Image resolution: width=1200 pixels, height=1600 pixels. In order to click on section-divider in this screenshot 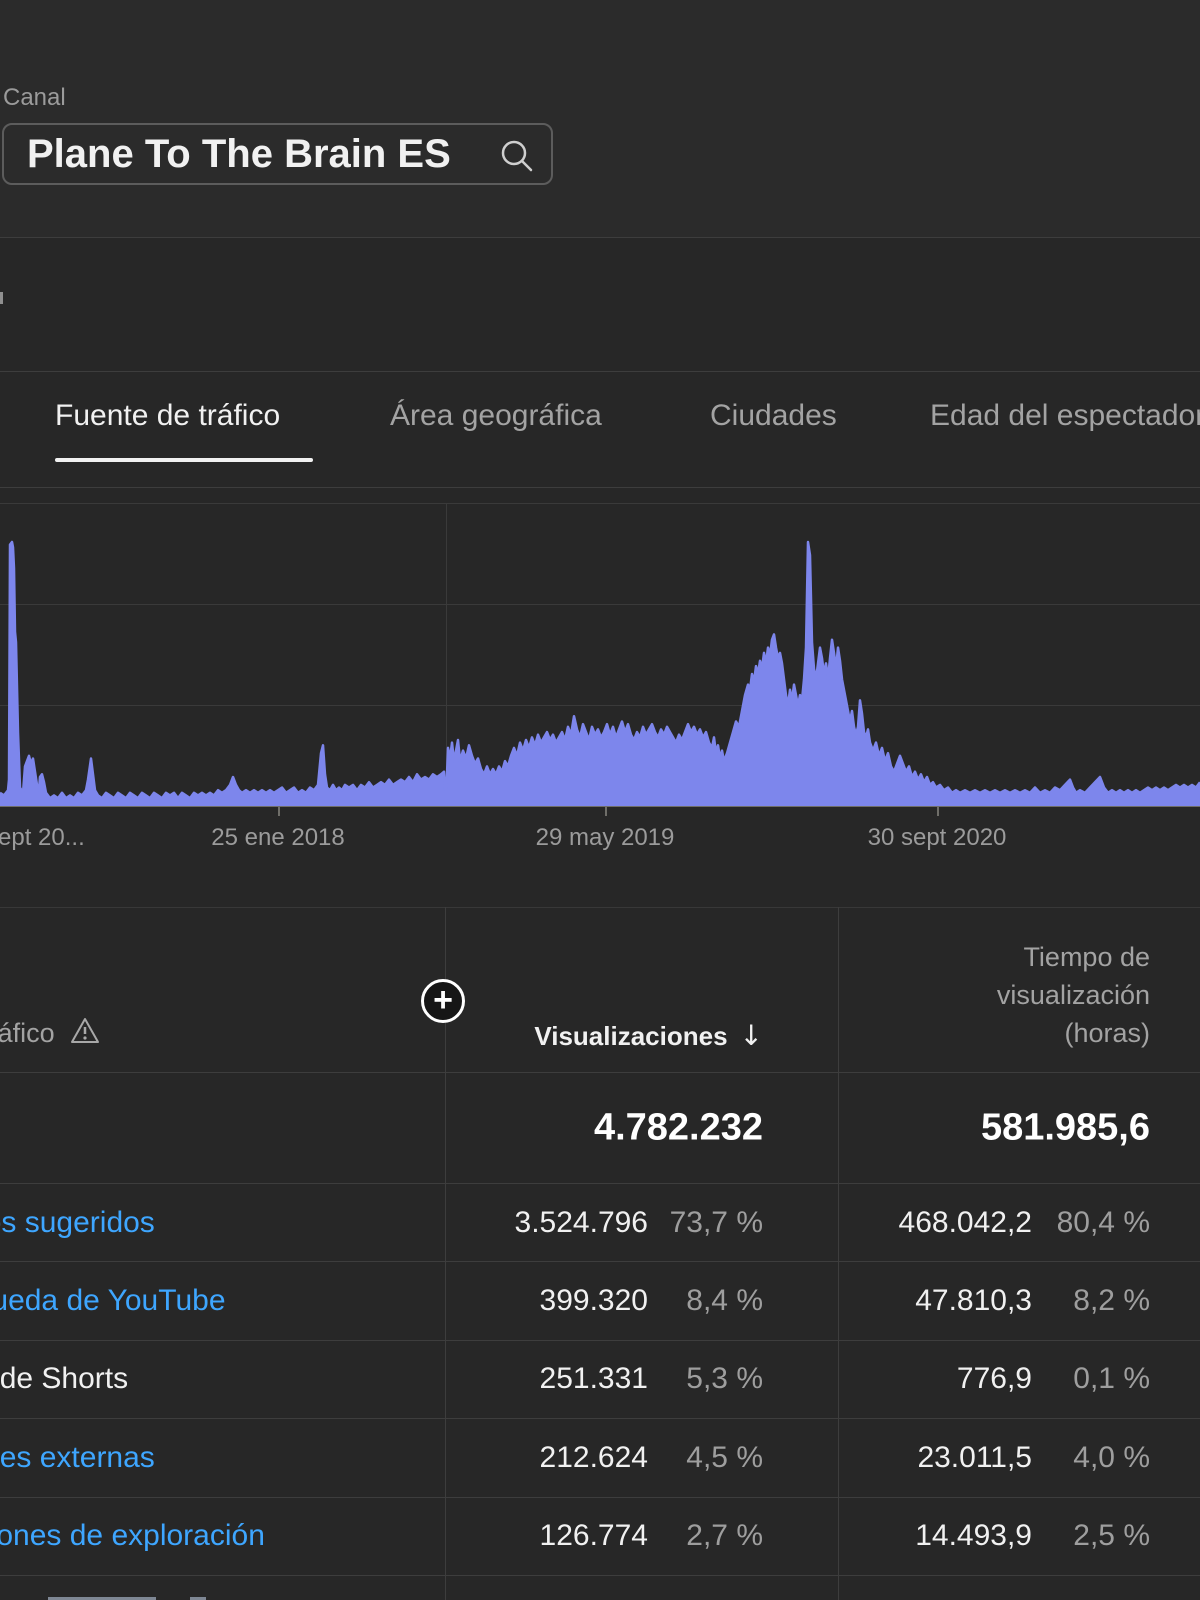, I will do `click(600, 237)`.